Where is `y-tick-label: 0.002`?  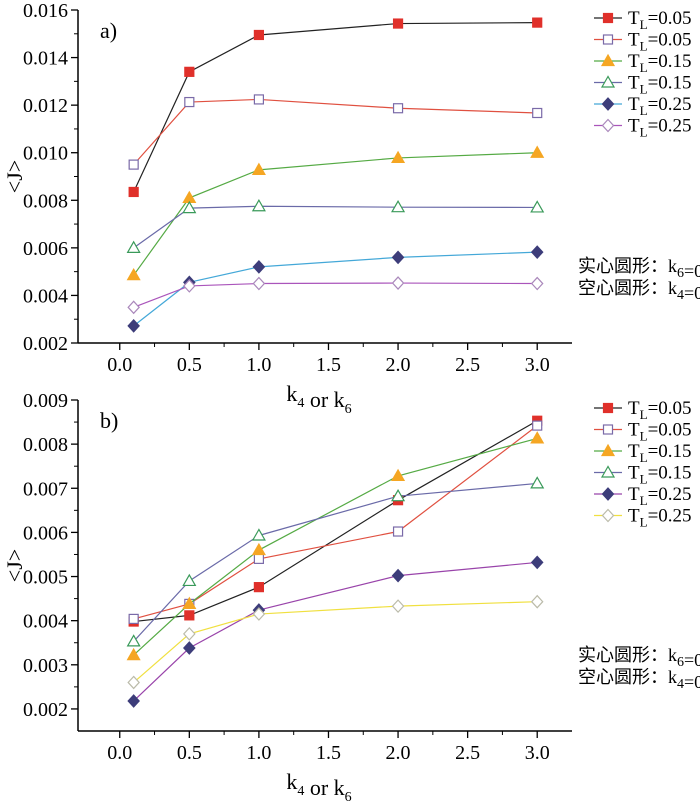
y-tick-label: 0.002 is located at coordinates (45, 710).